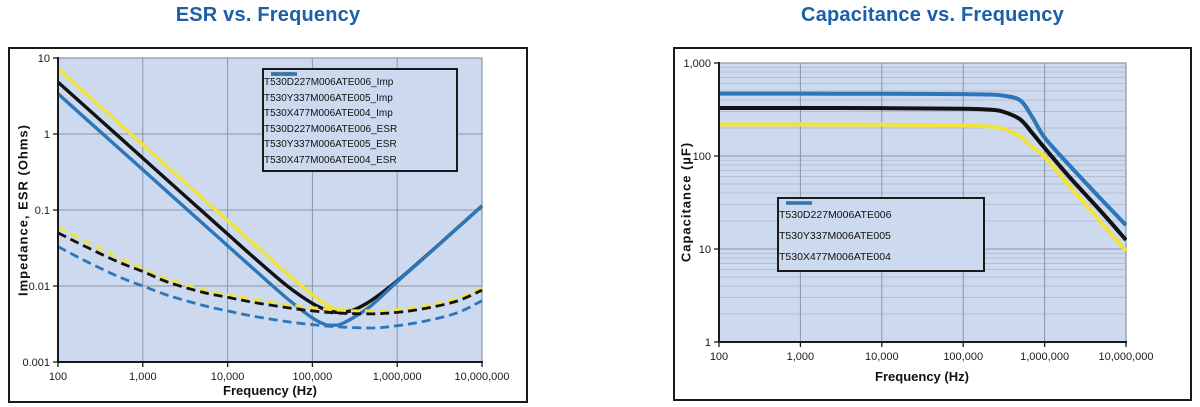  What do you see at coordinates (799, 203) in the screenshot?
I see `legend-swatch-solid` at bounding box center [799, 203].